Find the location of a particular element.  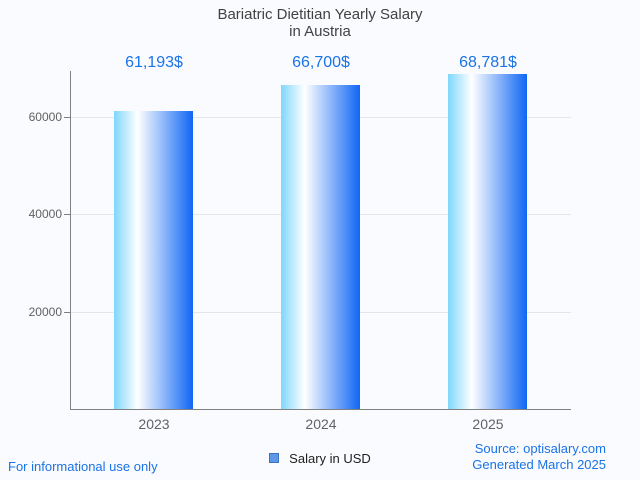

source-line: Source: optisalary.com is located at coordinates (540, 448).